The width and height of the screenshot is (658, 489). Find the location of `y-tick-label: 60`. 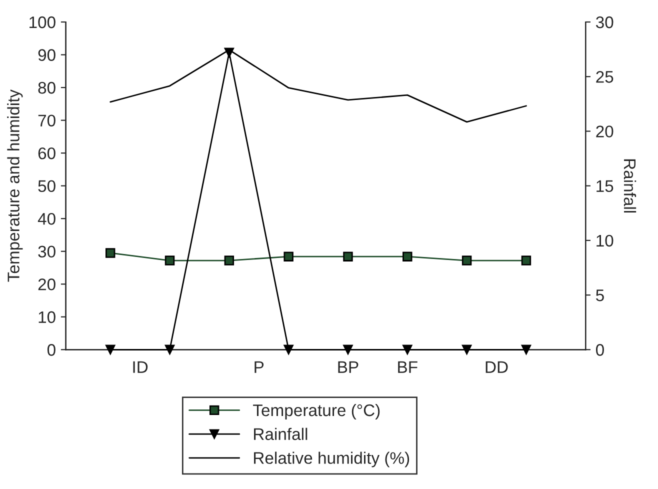

y-tick-label: 60 is located at coordinates (47, 153).